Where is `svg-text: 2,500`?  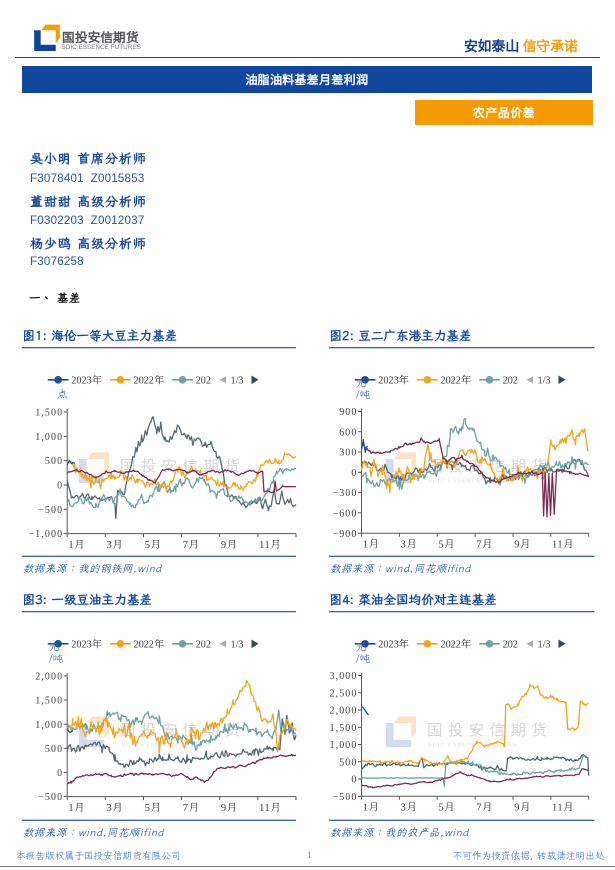
svg-text: 2,500 is located at coordinates (344, 693).